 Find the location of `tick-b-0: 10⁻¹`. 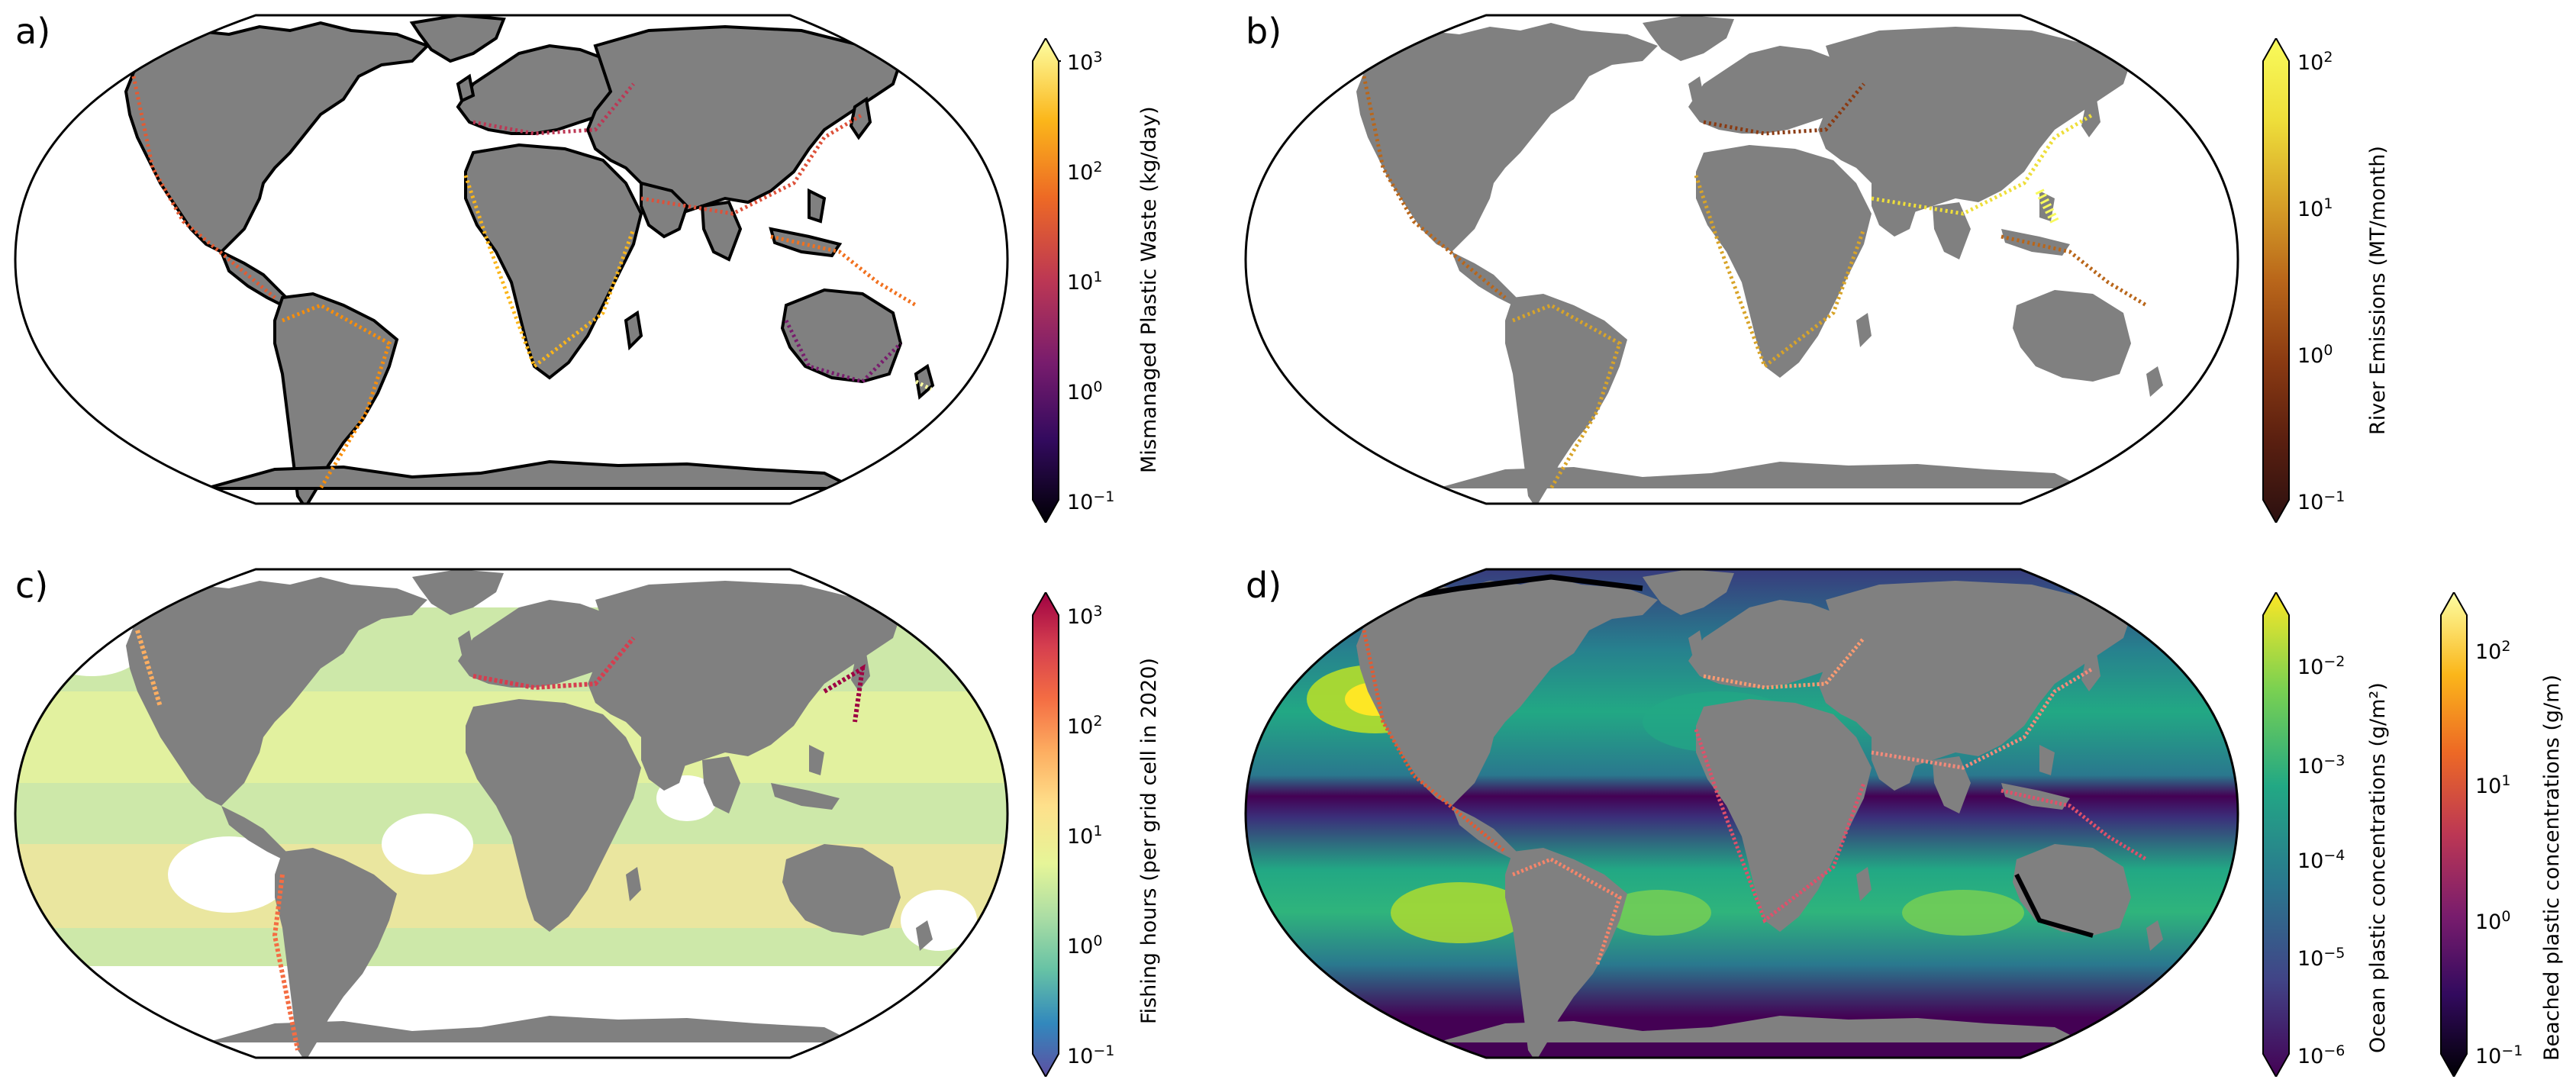

tick-b-0: 10⁻¹ is located at coordinates (2321, 501).